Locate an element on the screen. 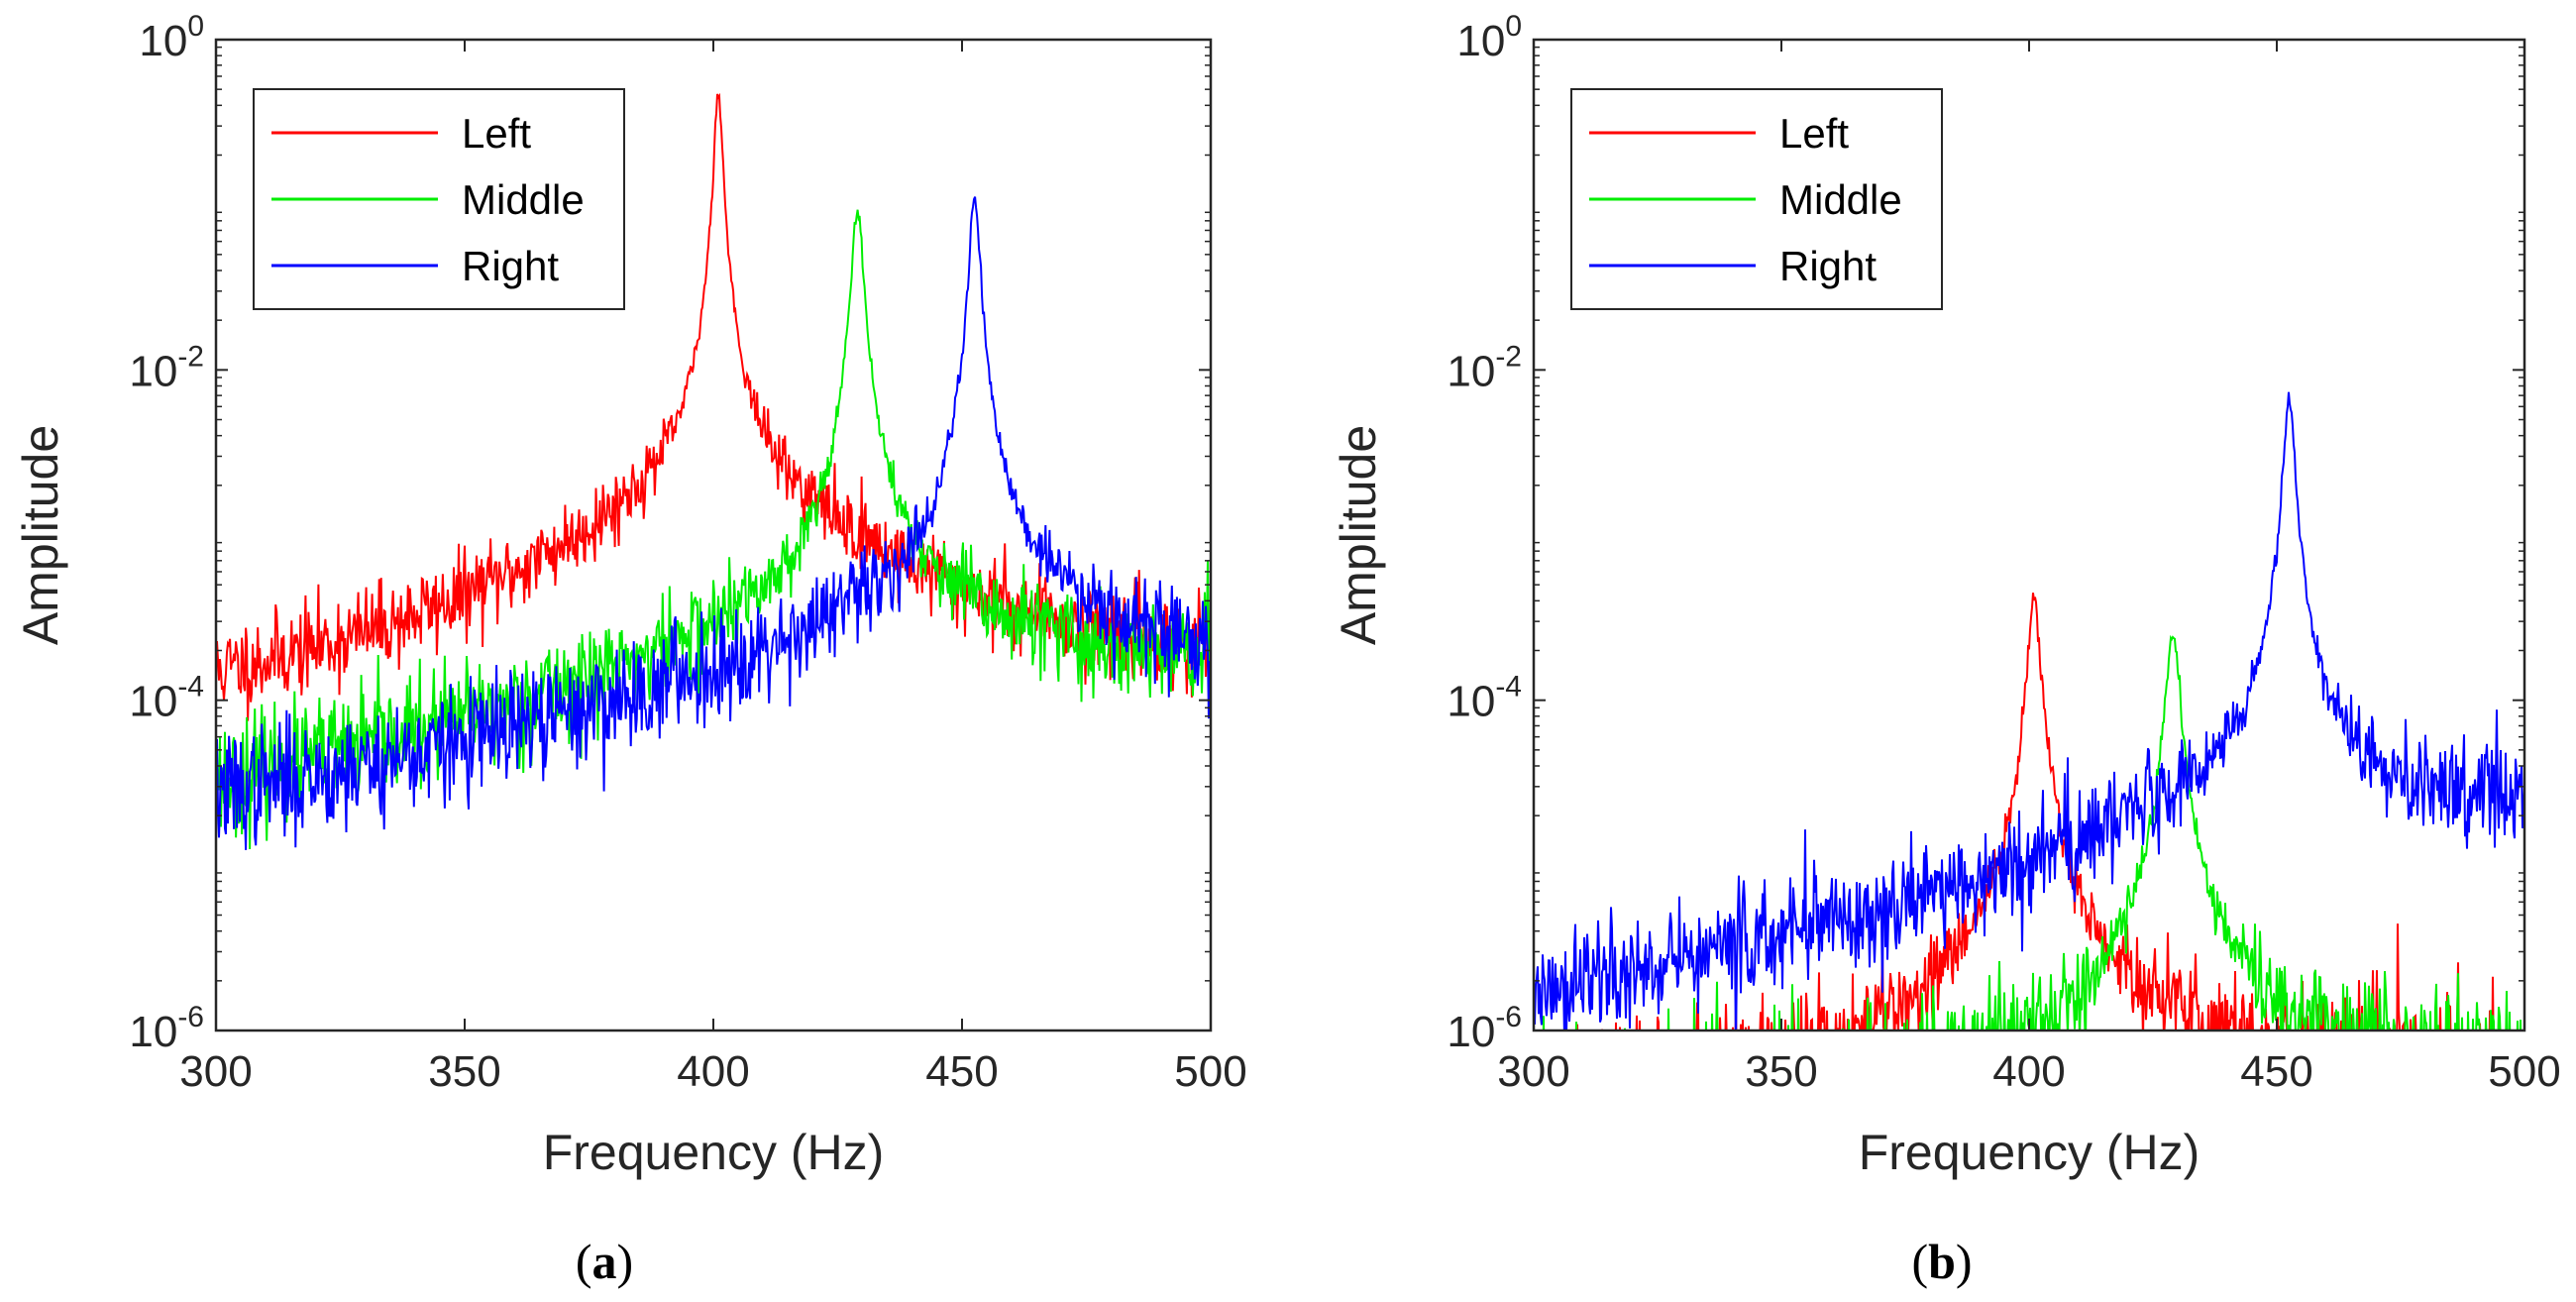 The width and height of the screenshot is (2576, 1302). series-line-left is located at coordinates (2035, 812).